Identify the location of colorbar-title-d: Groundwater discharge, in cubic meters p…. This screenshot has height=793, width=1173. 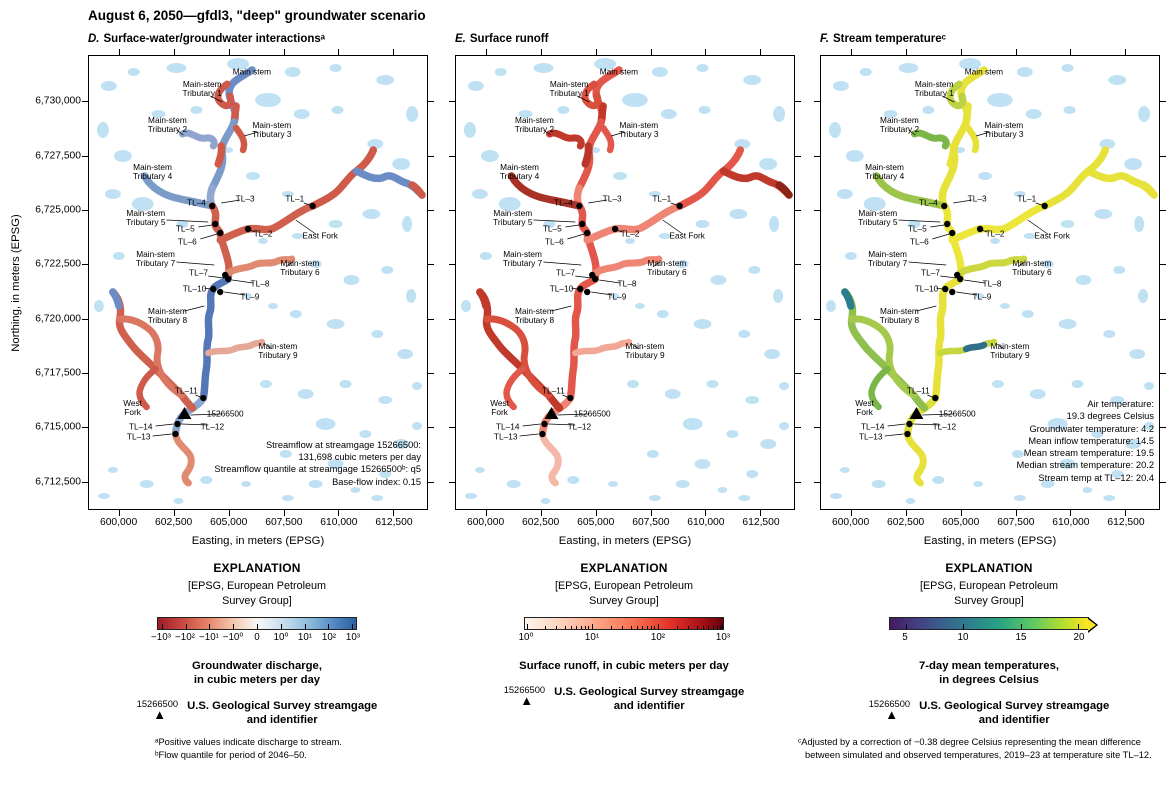
(257, 673).